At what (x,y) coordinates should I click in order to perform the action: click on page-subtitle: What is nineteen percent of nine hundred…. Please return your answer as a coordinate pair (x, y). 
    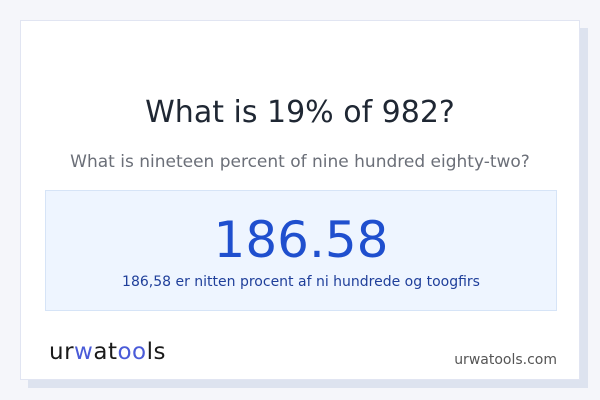
    Looking at the image, I should click on (300, 162).